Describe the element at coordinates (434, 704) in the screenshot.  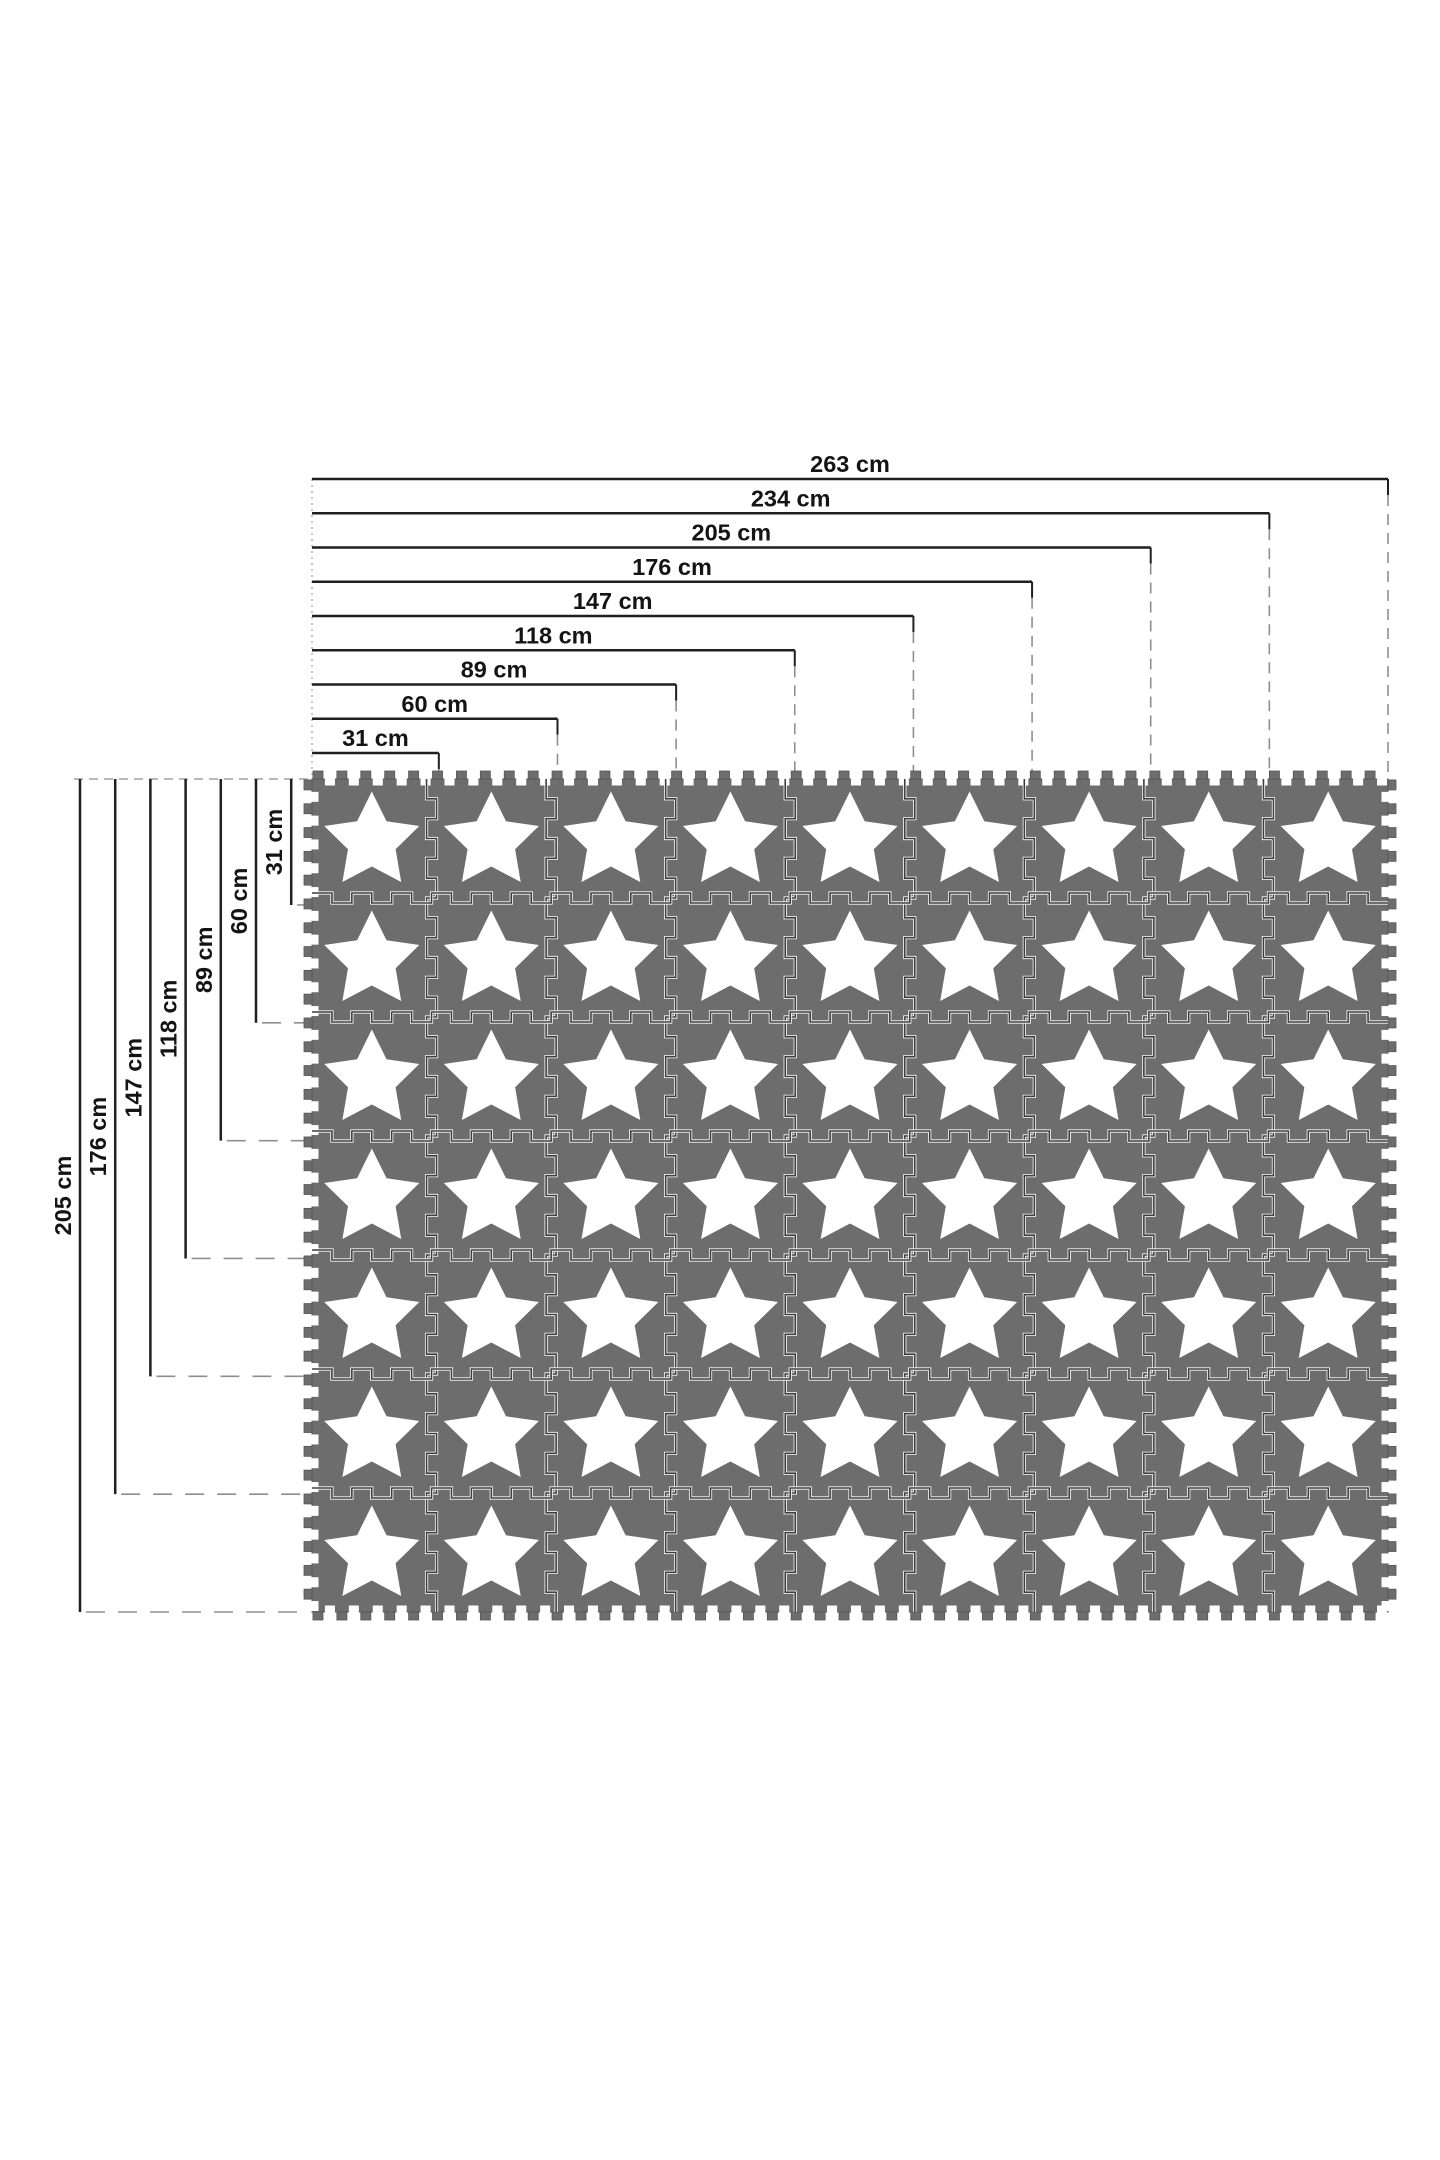
I see `top-dimension-label: 60 cm` at that location.